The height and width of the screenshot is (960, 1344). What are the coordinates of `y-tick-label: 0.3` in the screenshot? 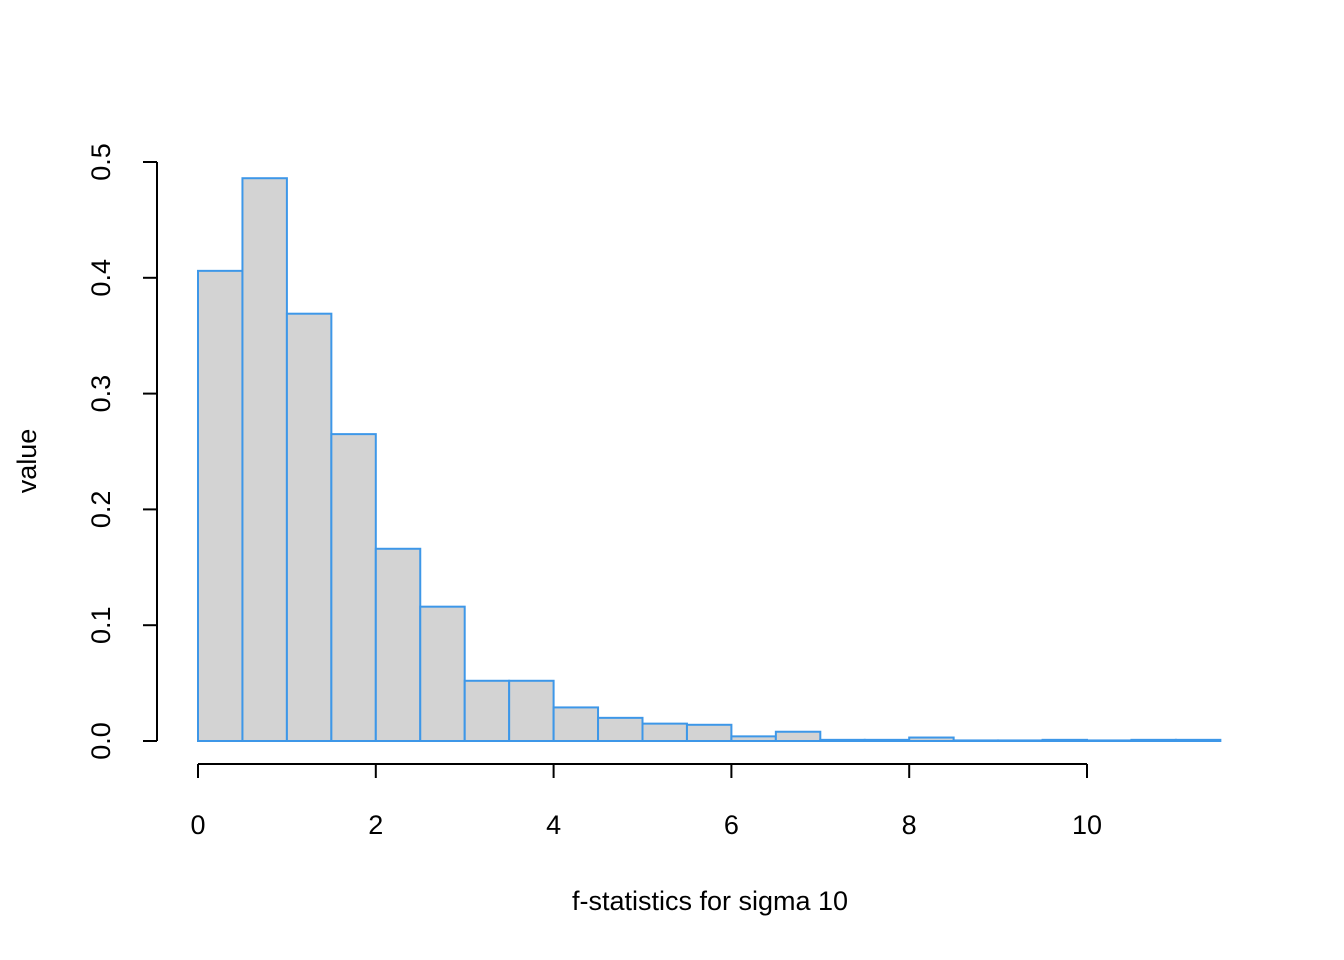 It's located at (101, 394).